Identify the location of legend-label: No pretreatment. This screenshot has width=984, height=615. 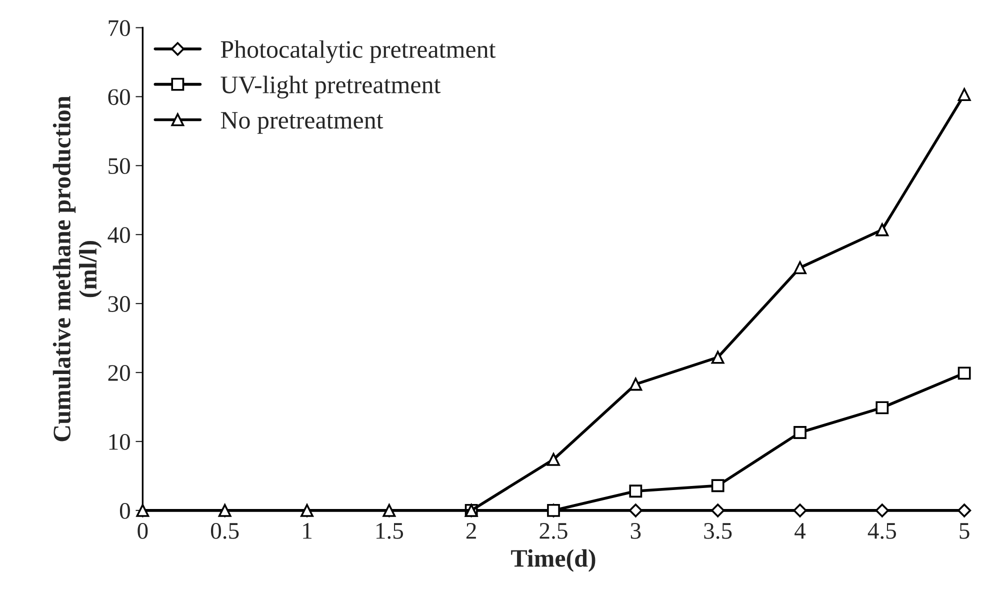
(302, 123).